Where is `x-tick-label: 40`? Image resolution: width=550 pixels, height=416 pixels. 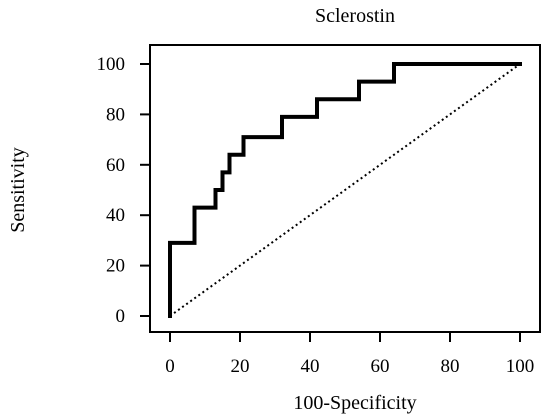
x-tick-label: 40 is located at coordinates (310, 366).